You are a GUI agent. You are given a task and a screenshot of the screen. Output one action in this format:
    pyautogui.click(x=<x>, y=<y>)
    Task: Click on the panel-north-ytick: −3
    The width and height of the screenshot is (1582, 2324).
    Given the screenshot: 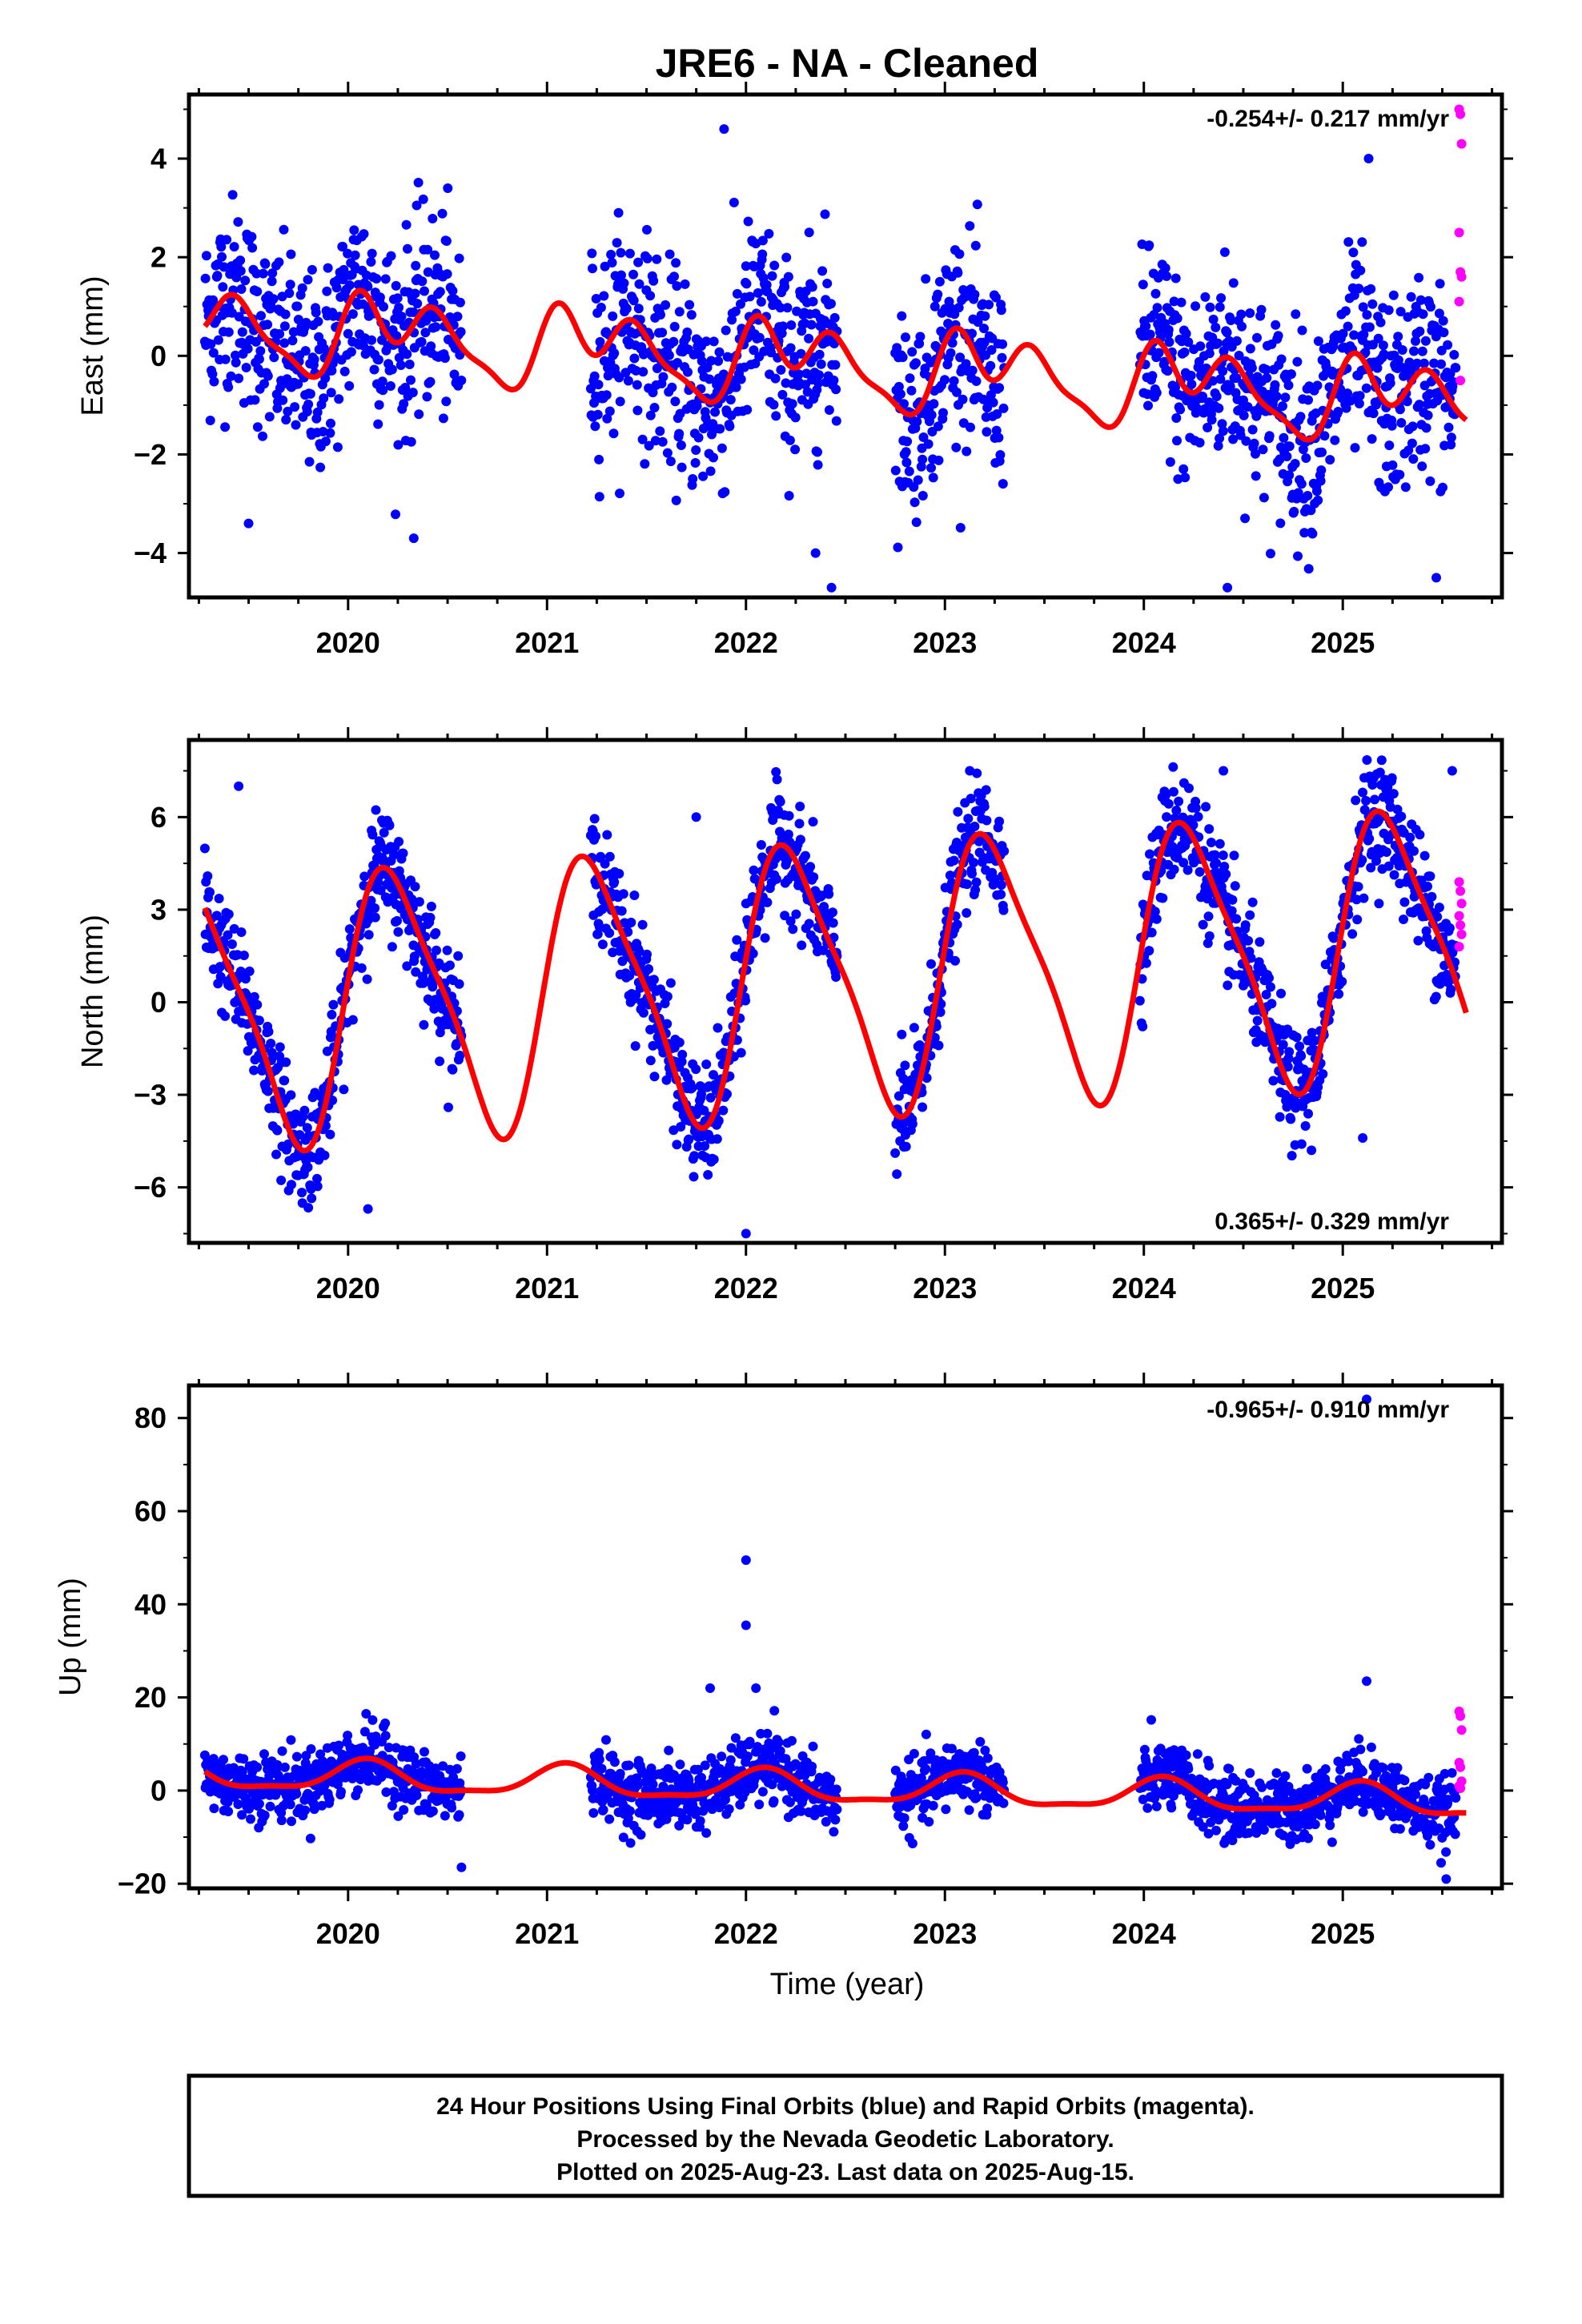 What is the action you would take?
    pyautogui.click(x=151, y=1095)
    